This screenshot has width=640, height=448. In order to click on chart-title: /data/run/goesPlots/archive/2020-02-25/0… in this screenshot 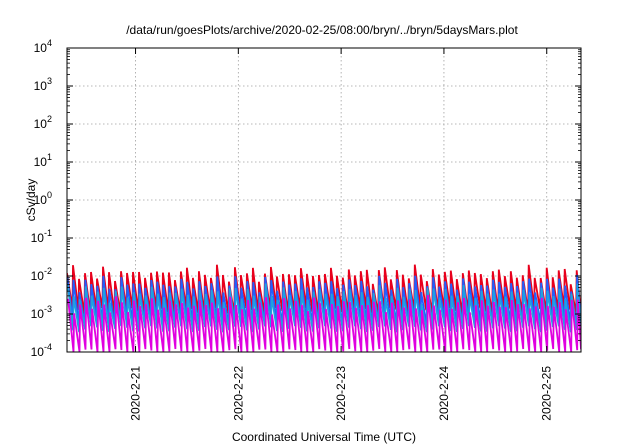, I will do `click(322, 30)`.